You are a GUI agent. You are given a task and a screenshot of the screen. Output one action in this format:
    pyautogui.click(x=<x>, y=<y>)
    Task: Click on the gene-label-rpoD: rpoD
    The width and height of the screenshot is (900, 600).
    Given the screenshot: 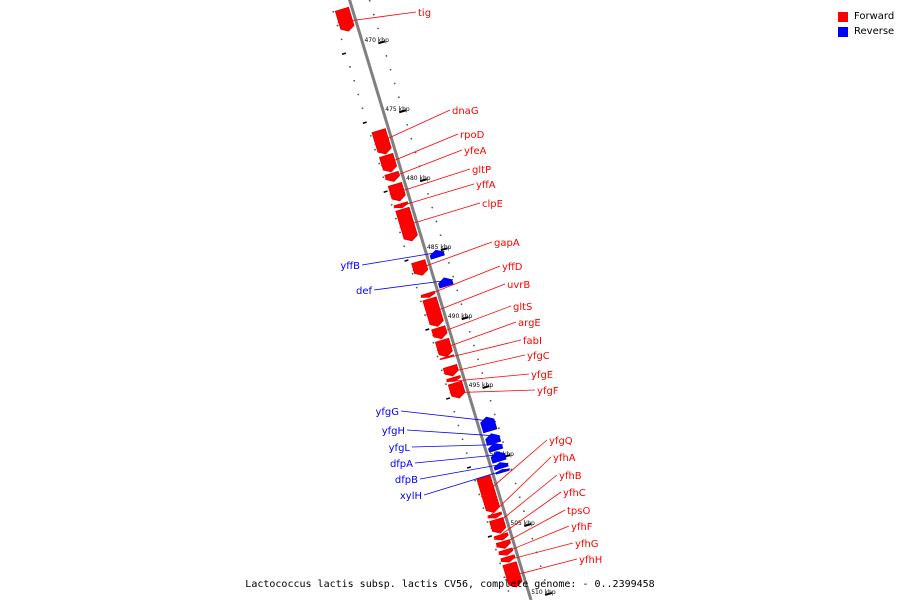 What is the action you would take?
    pyautogui.click(x=472, y=135)
    